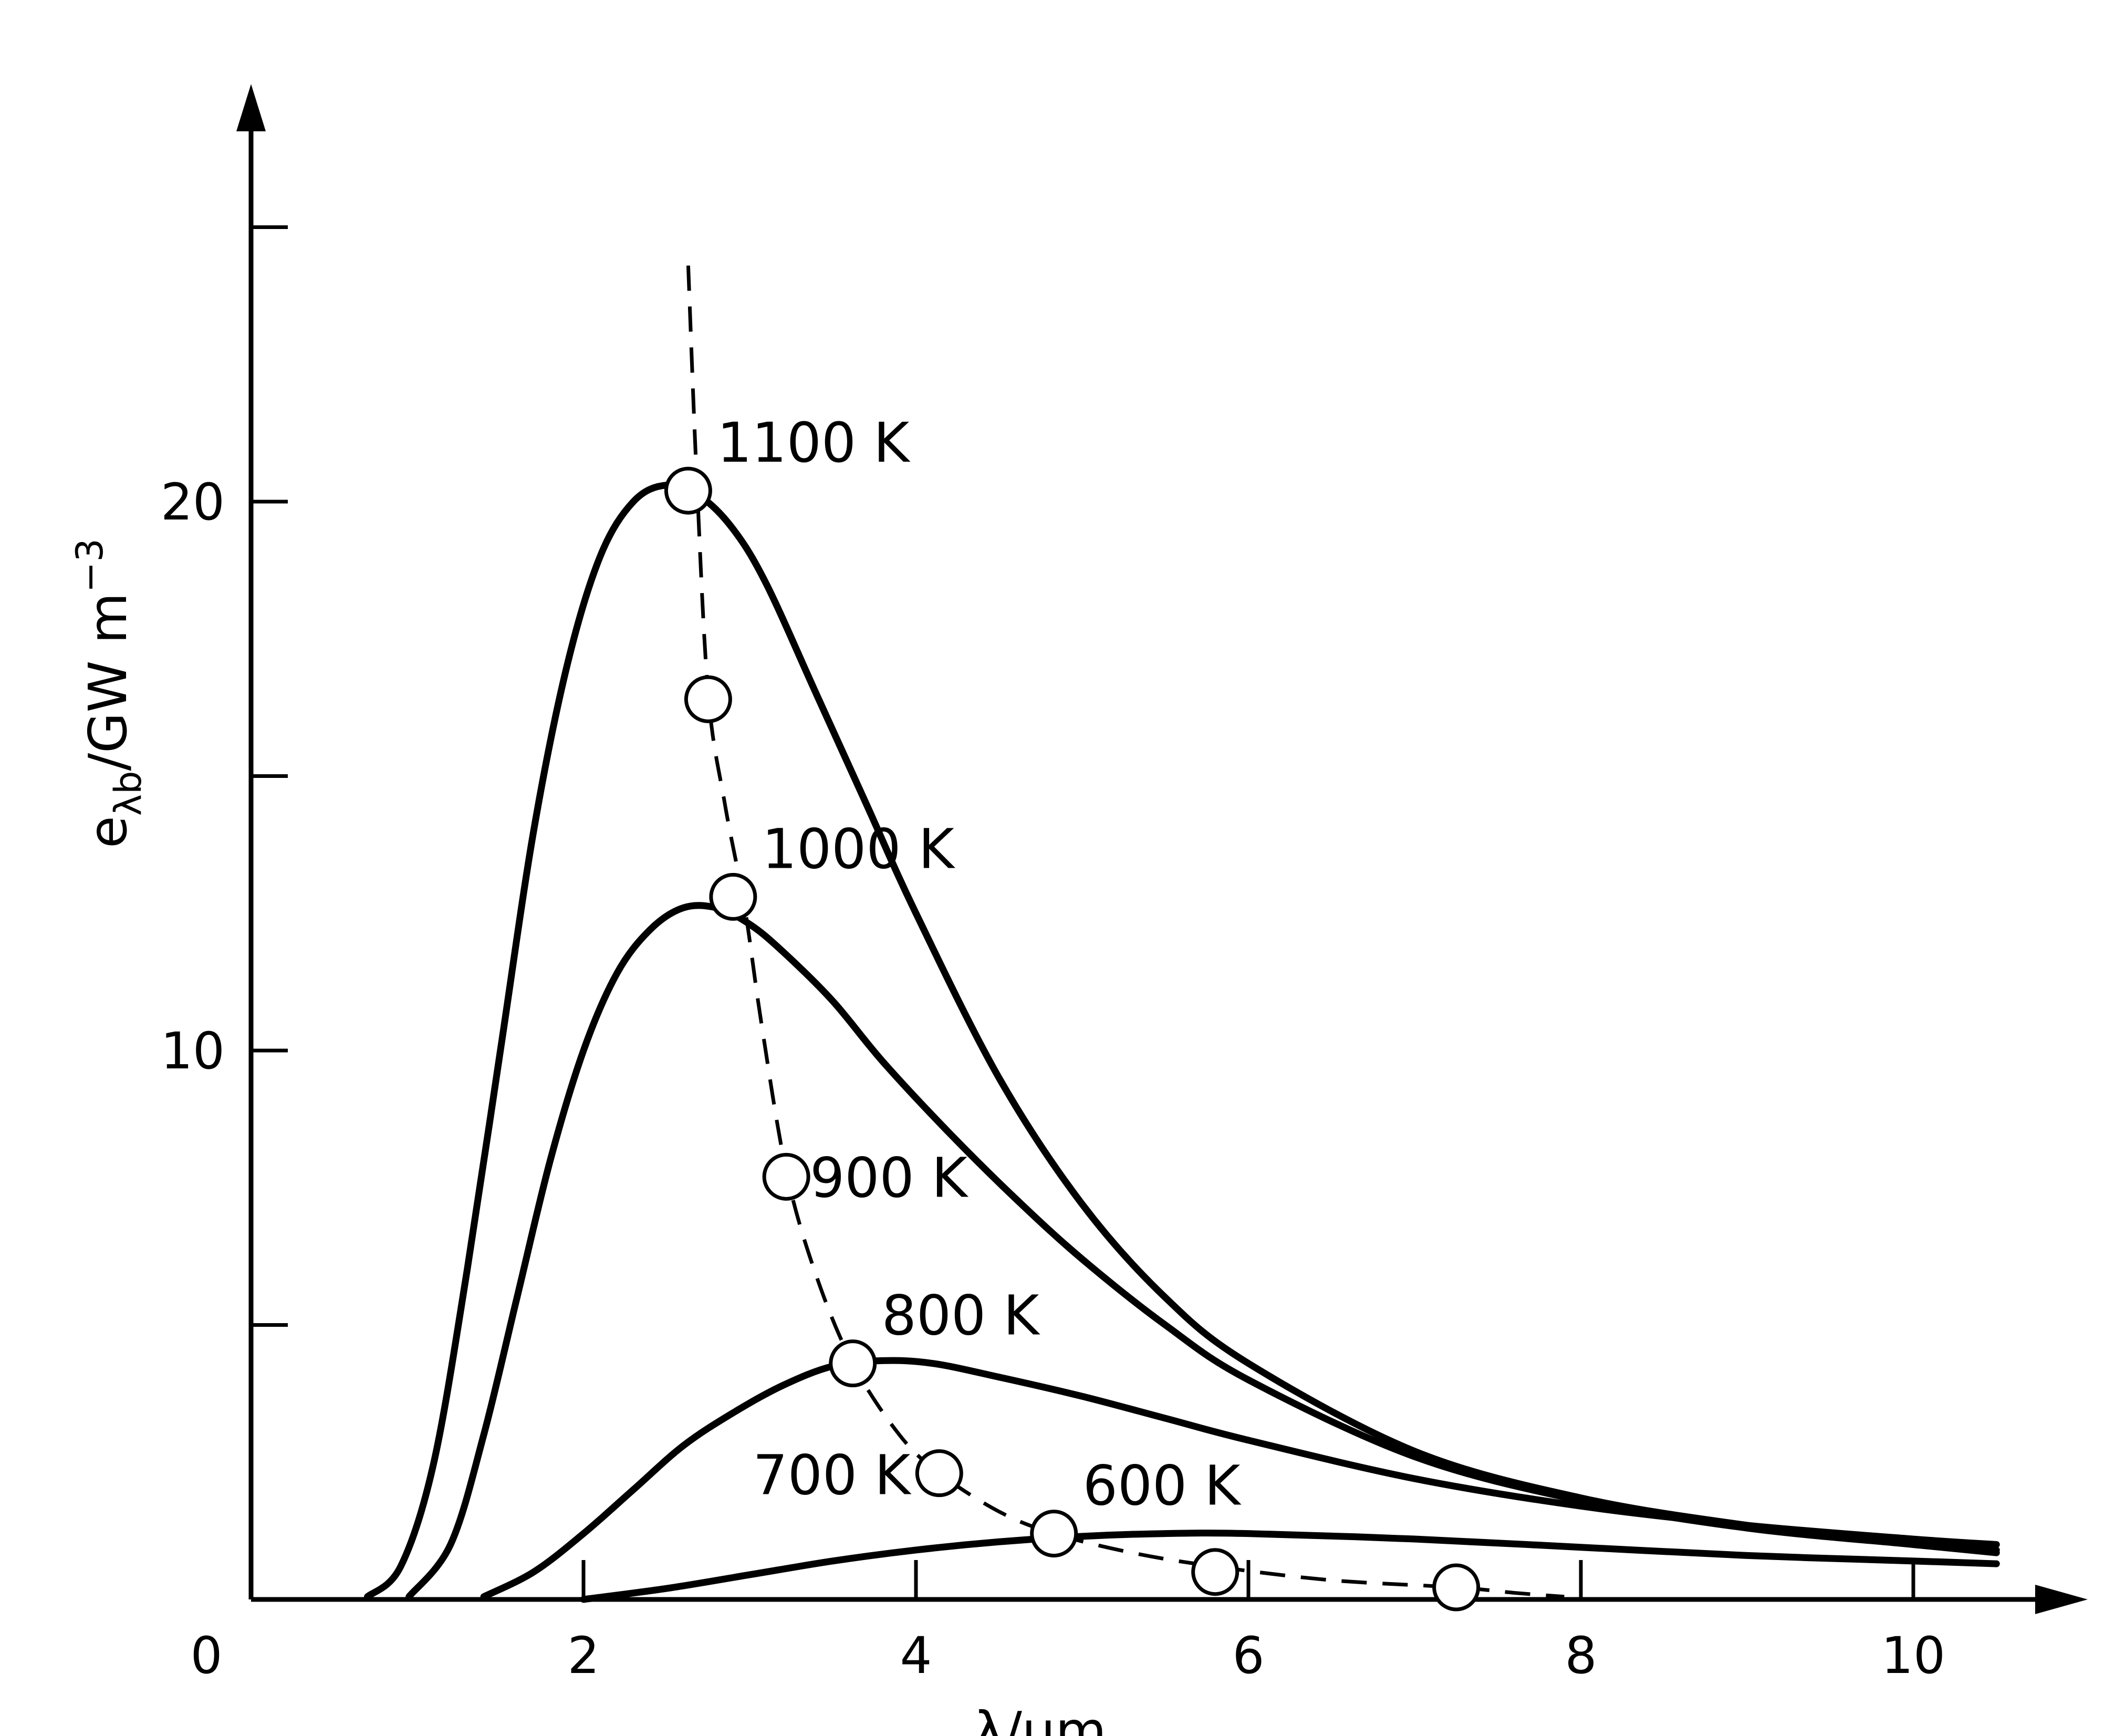 This screenshot has height=1736, width=2115. Describe the element at coordinates (1067, 1622) in the screenshot. I see `x-ticks: 0 2 4 6 8 10` at that location.